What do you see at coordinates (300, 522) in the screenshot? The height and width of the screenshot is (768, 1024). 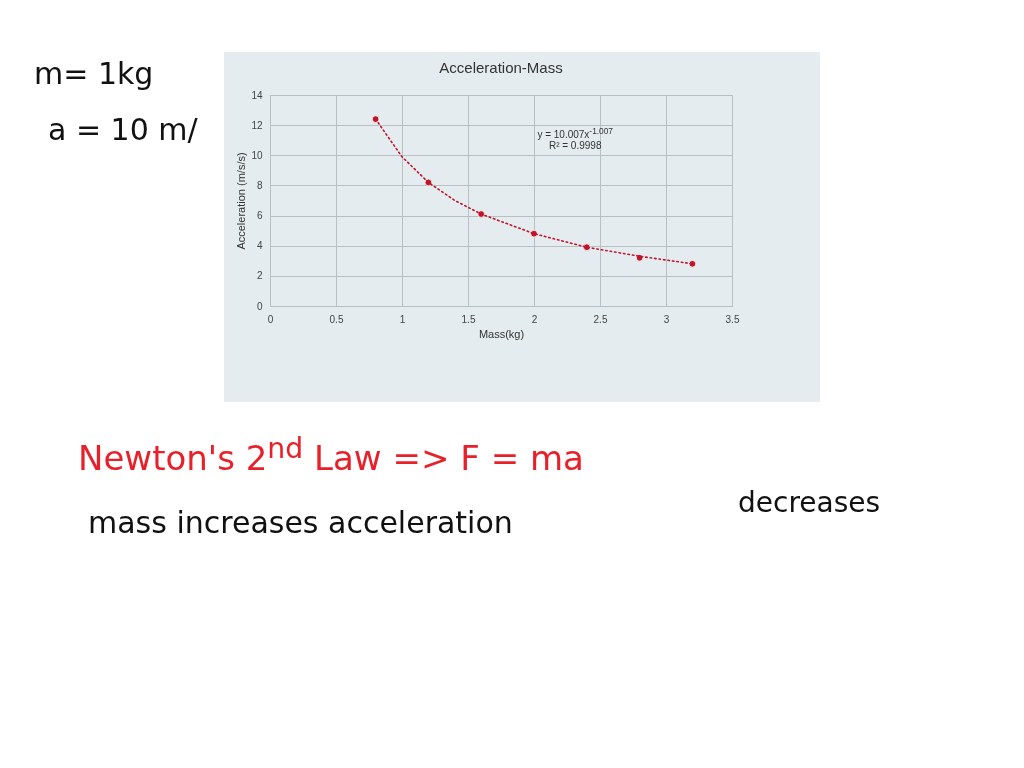 I see `text: mass increases acceleration` at bounding box center [300, 522].